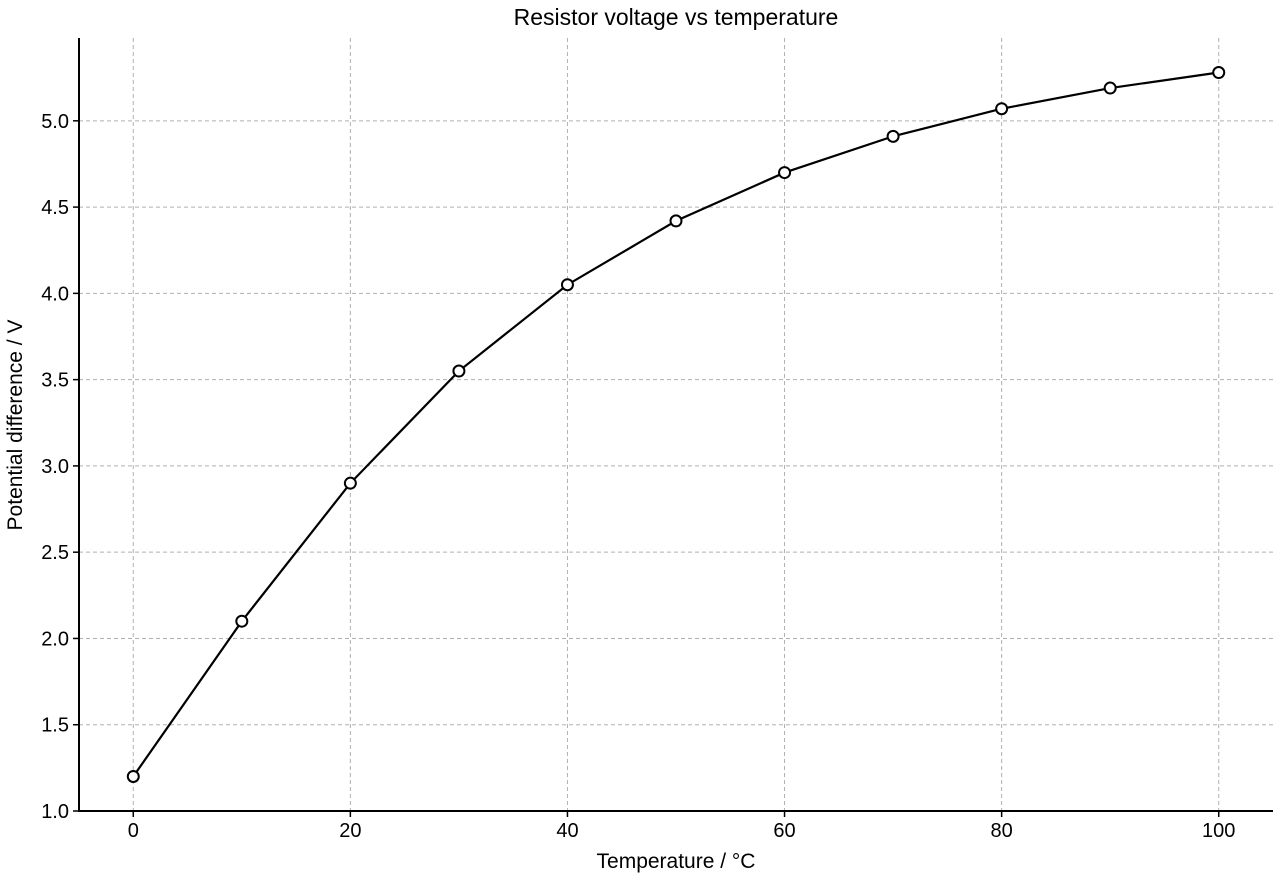  I want to click on y-tick-label: 2.0, so click(55, 639).